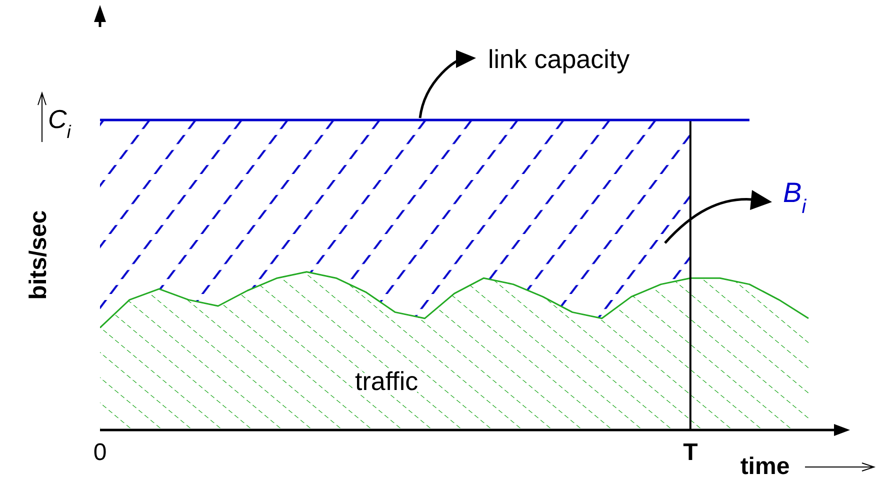  I want to click on series-label: link capacity, so click(559, 59).